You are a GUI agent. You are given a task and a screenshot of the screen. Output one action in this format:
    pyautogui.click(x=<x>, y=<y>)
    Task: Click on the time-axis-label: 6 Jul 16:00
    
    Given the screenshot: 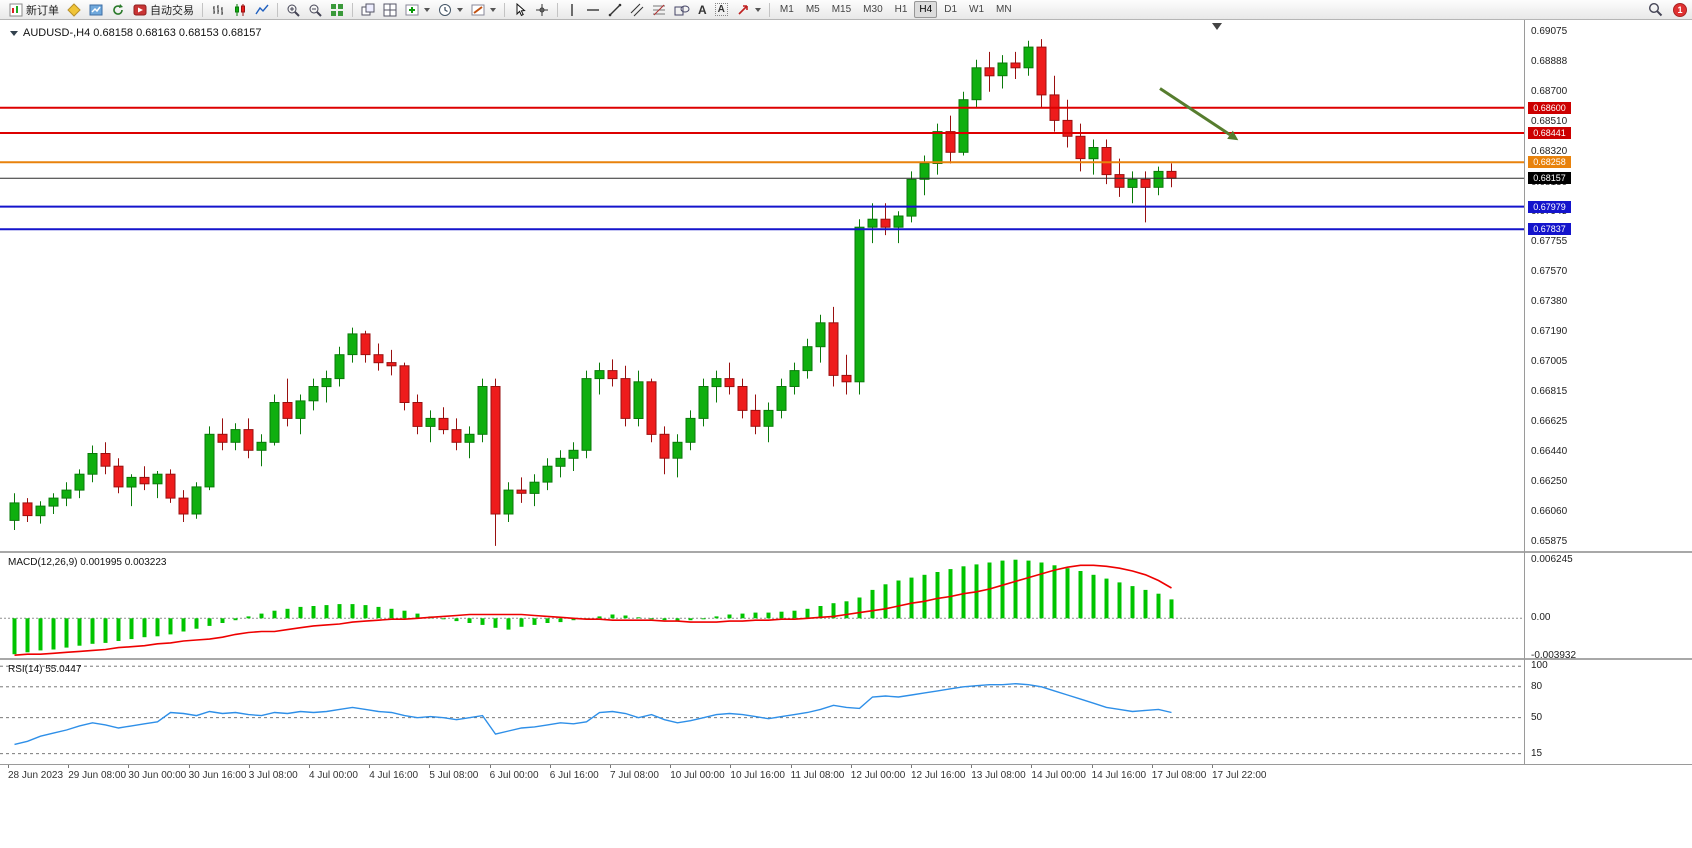 What is the action you would take?
    pyautogui.click(x=574, y=775)
    